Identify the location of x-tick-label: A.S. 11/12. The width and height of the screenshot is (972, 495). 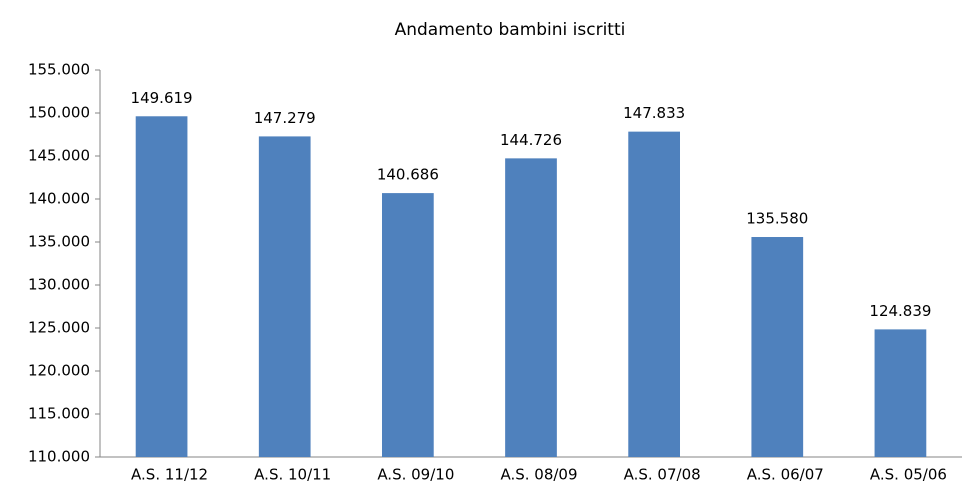
(169, 475).